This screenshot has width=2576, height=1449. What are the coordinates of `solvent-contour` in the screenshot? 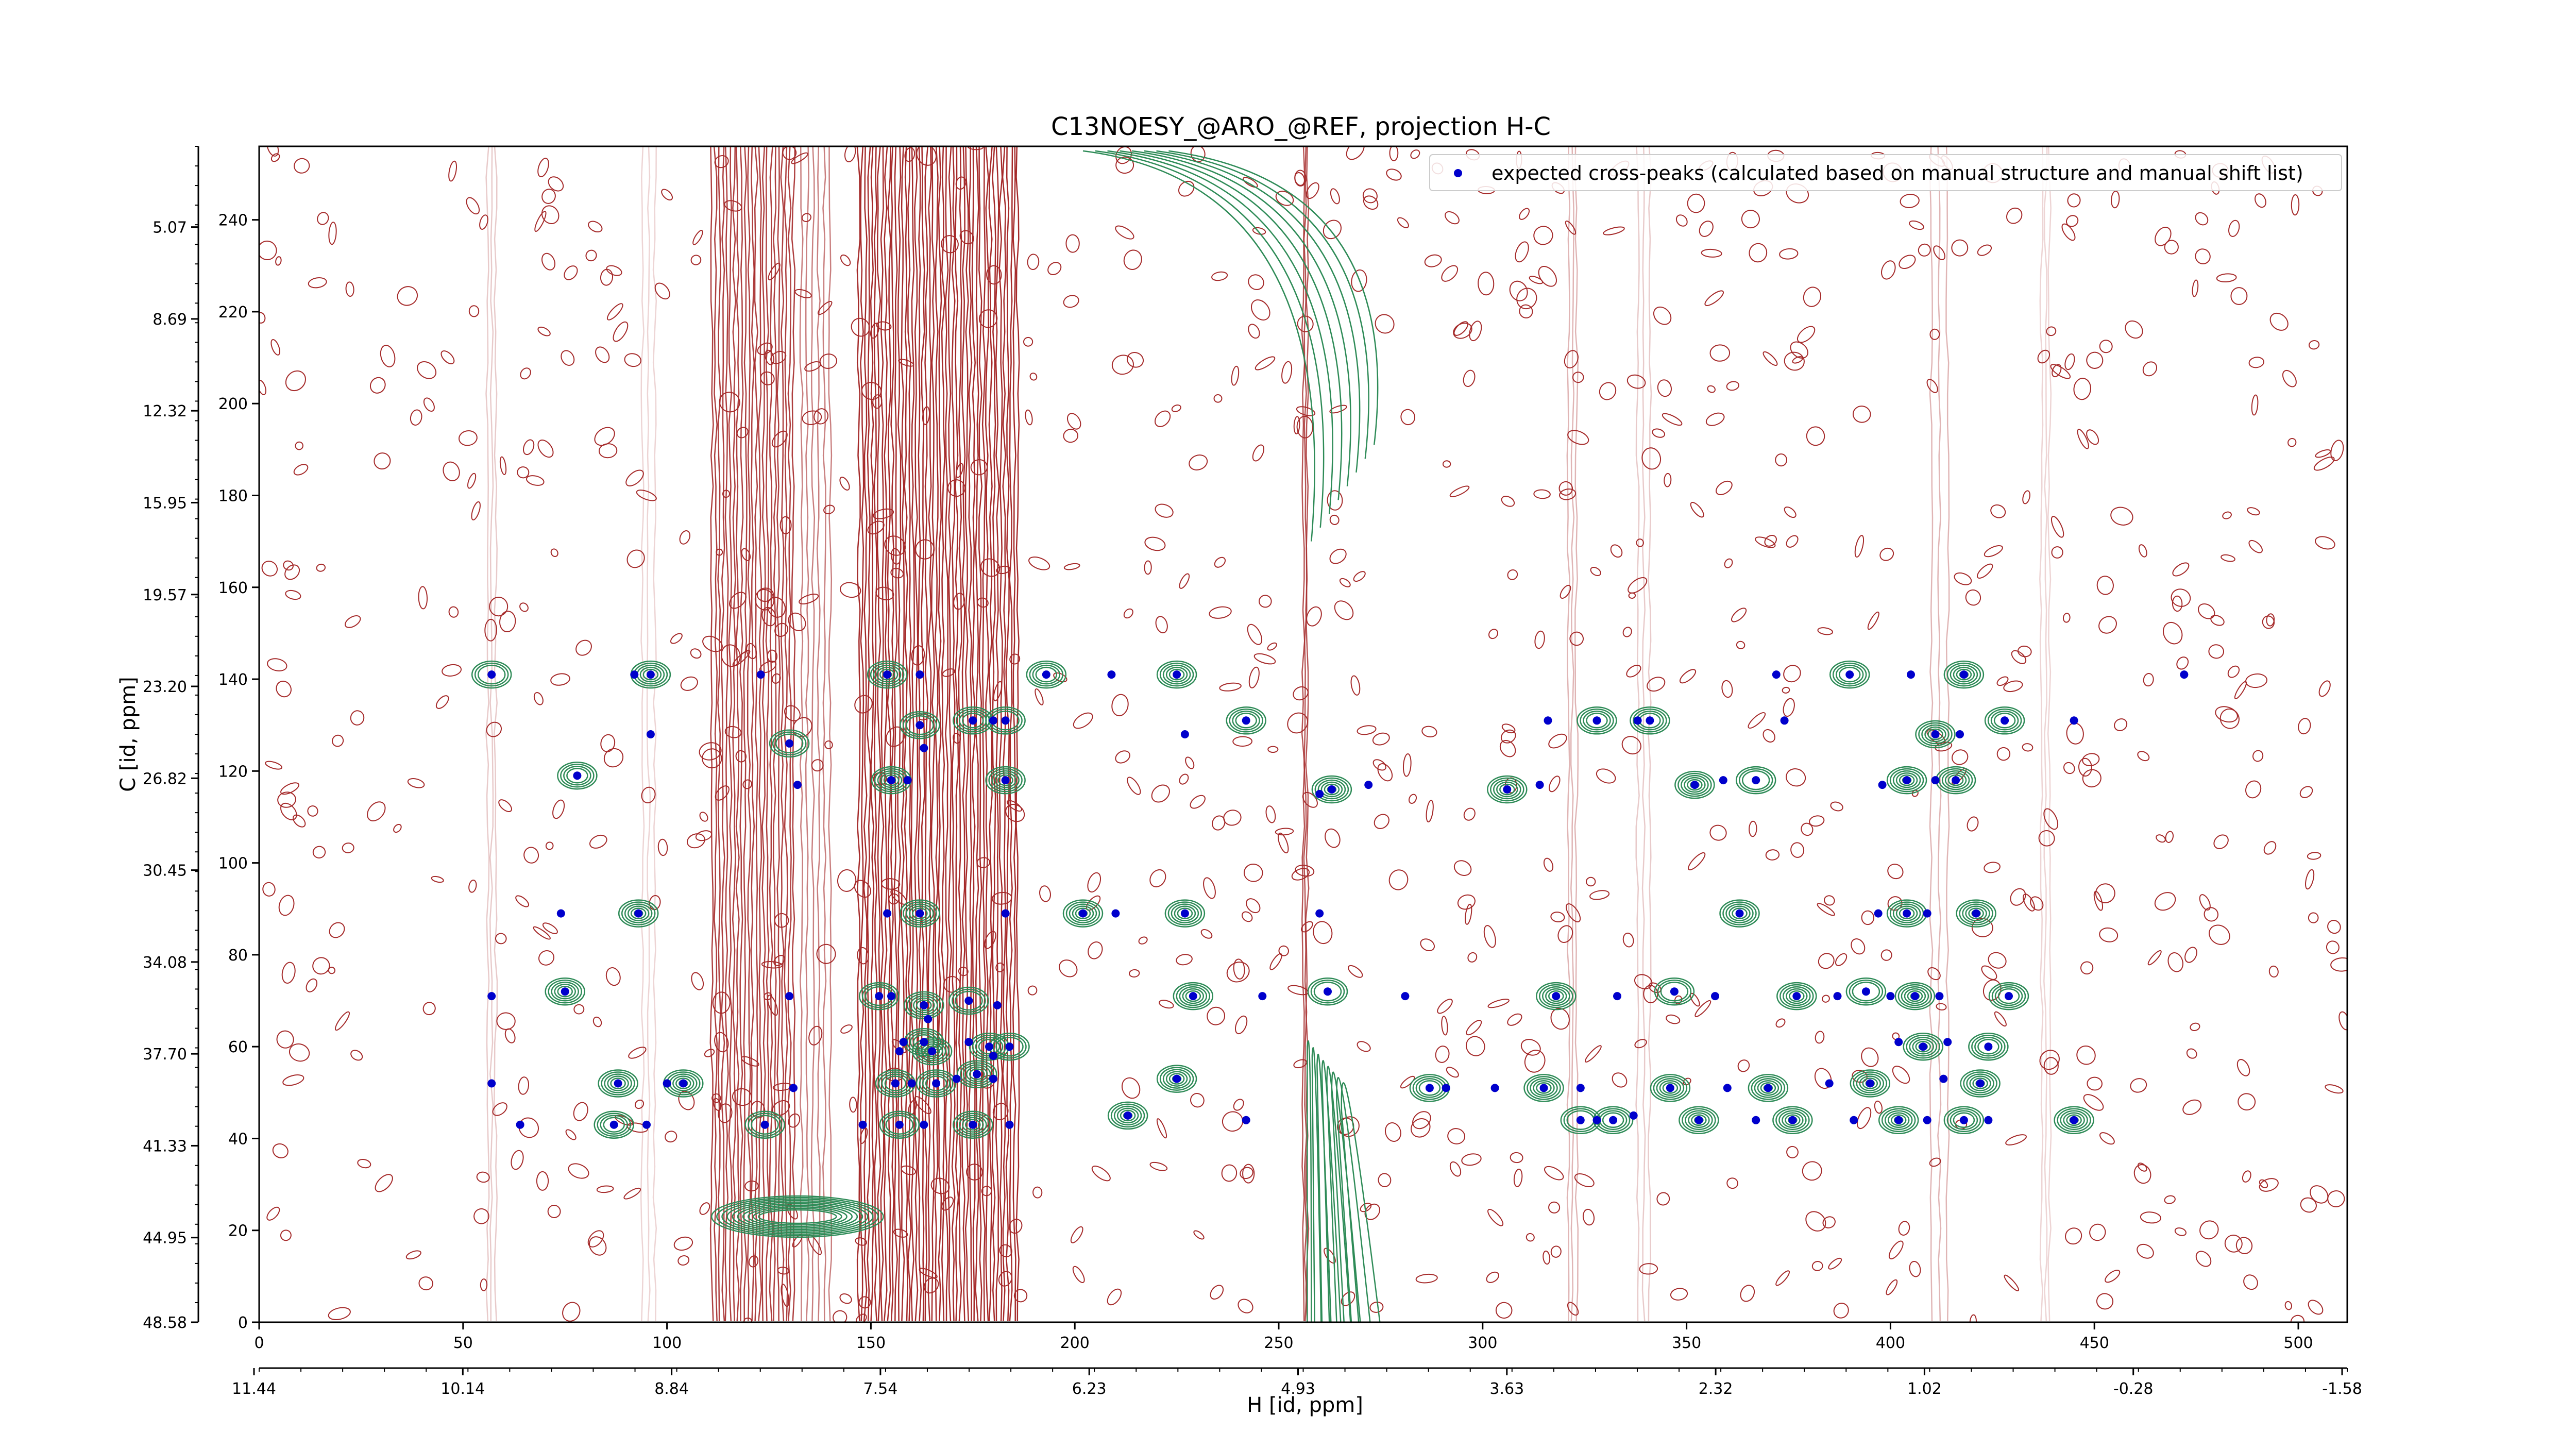 It's located at (797, 1216).